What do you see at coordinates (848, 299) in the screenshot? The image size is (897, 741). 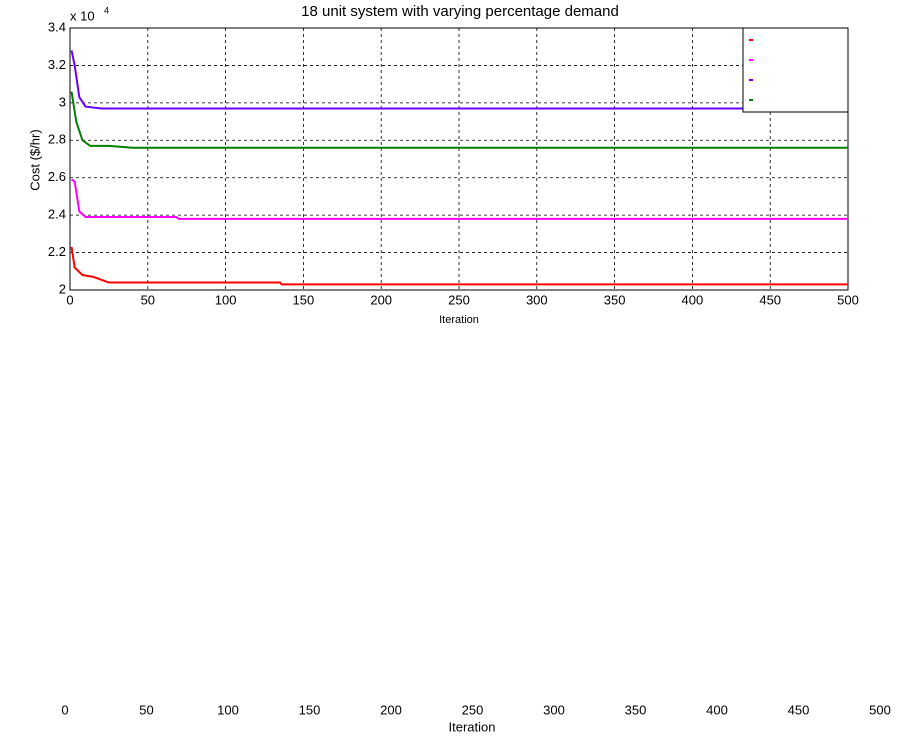 I see `x-tick-label: 500` at bounding box center [848, 299].